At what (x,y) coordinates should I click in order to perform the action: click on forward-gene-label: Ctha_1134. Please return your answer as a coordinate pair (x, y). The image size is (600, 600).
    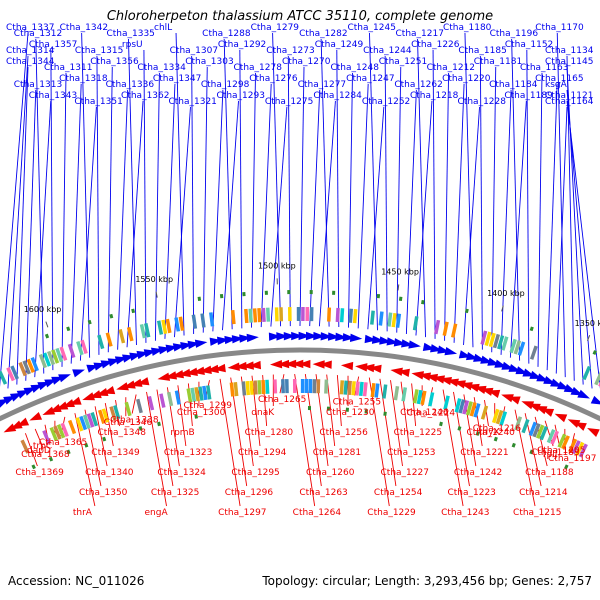
    Looking at the image, I should click on (569, 51).